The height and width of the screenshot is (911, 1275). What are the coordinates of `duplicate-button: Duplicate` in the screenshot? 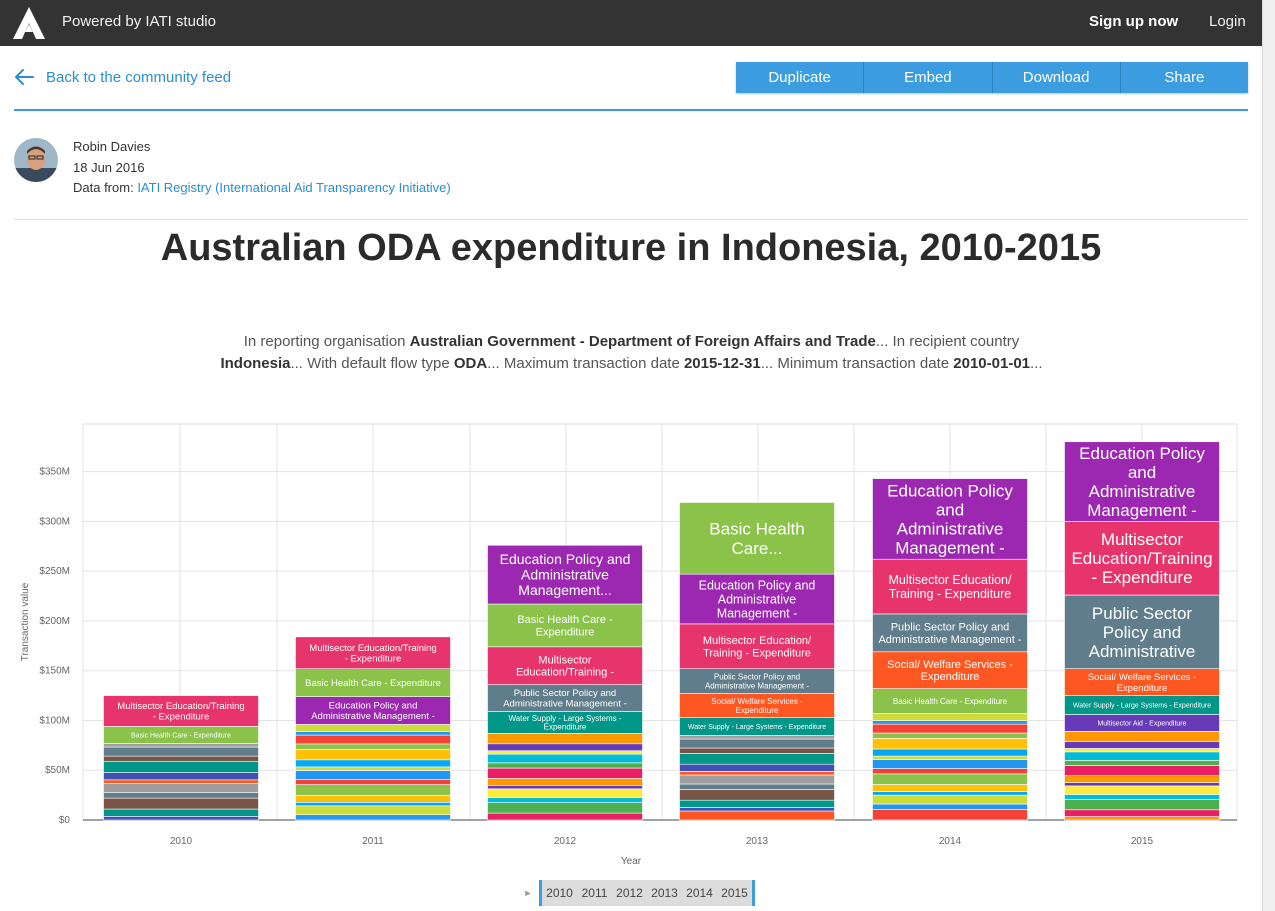 It's located at (800, 77).